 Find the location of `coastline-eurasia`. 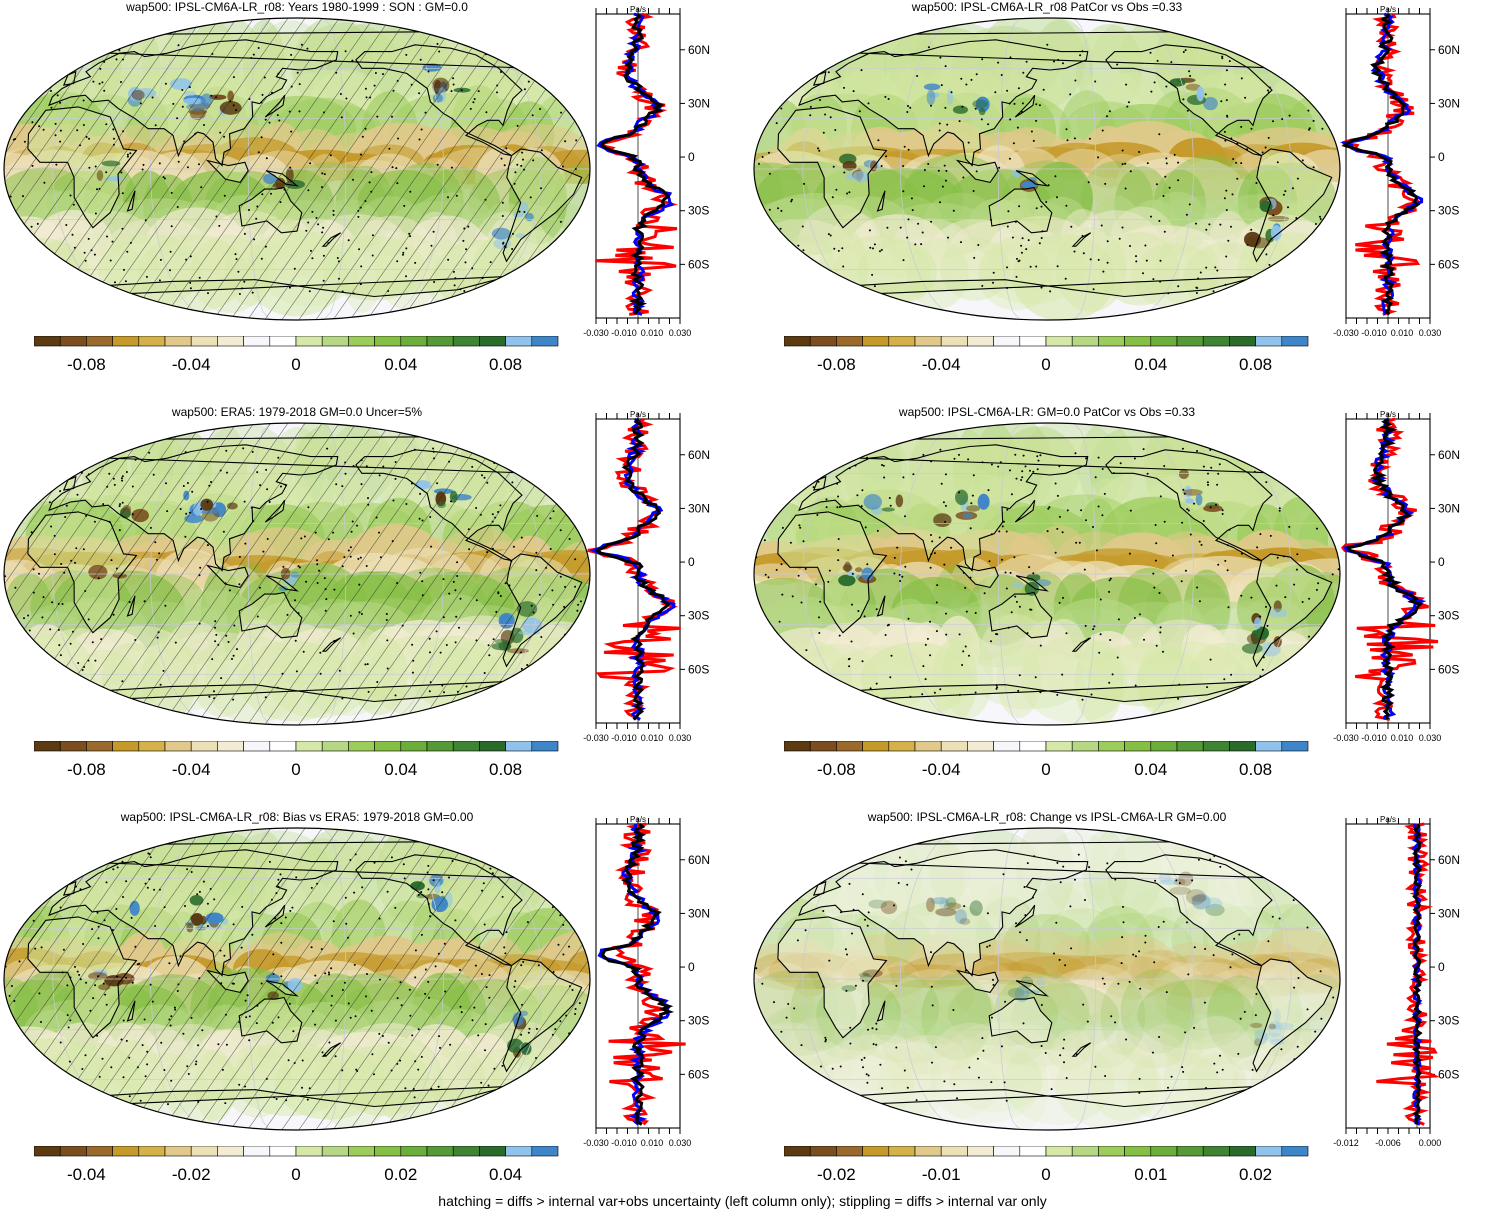

coastline-eurasia is located at coordinates (943, 508).